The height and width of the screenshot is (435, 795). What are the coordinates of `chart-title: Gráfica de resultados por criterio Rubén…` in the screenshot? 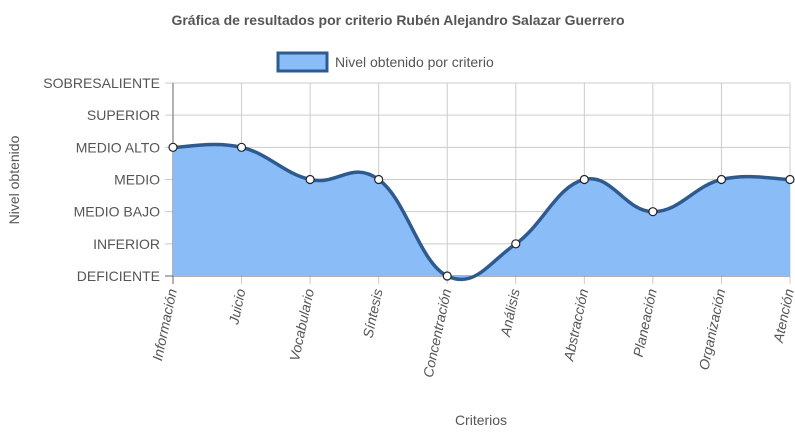 It's located at (397, 20).